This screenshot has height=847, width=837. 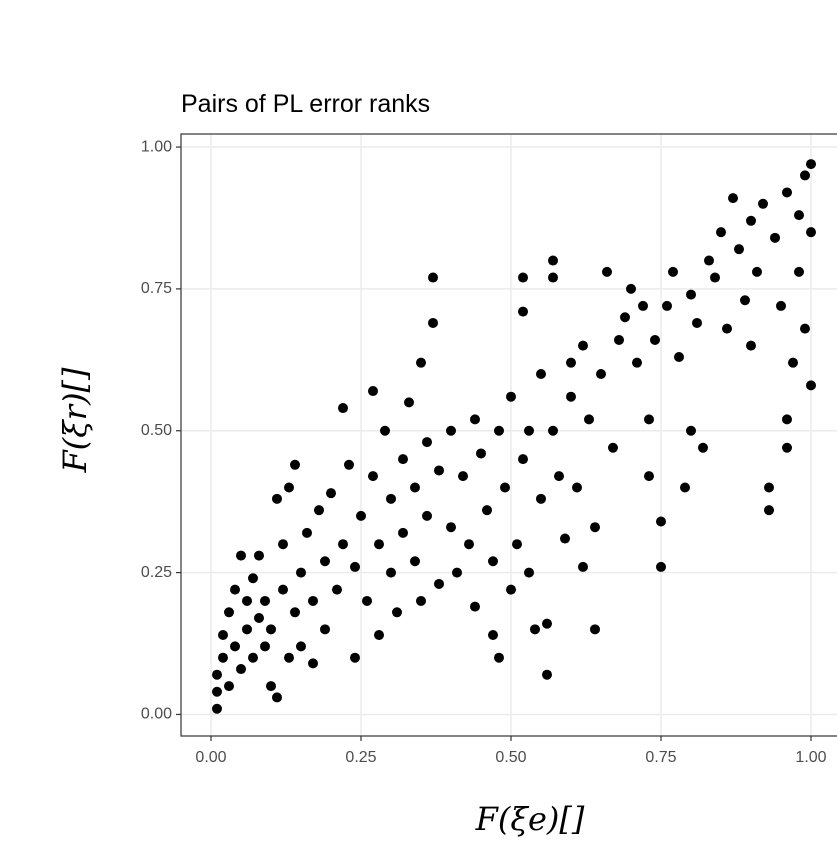 What do you see at coordinates (156, 288) in the screenshot?
I see `y-tick-label: 0.75` at bounding box center [156, 288].